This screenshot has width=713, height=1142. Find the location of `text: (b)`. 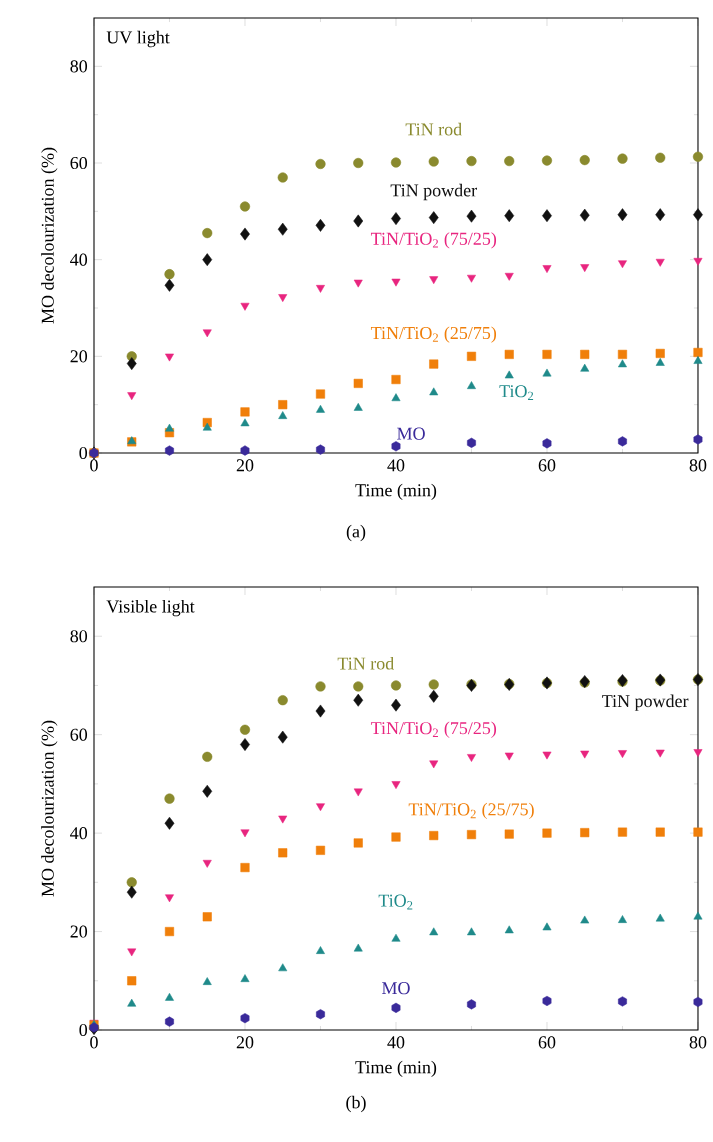

text: (b) is located at coordinates (356, 1104).